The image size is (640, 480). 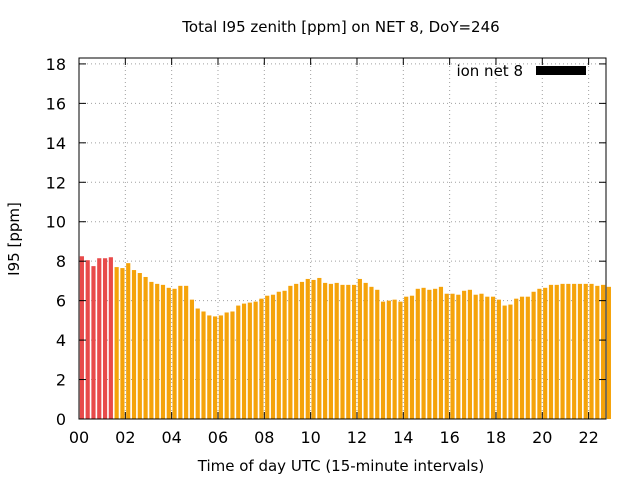 I want to click on y-tick-label: 2, so click(x=61, y=380).